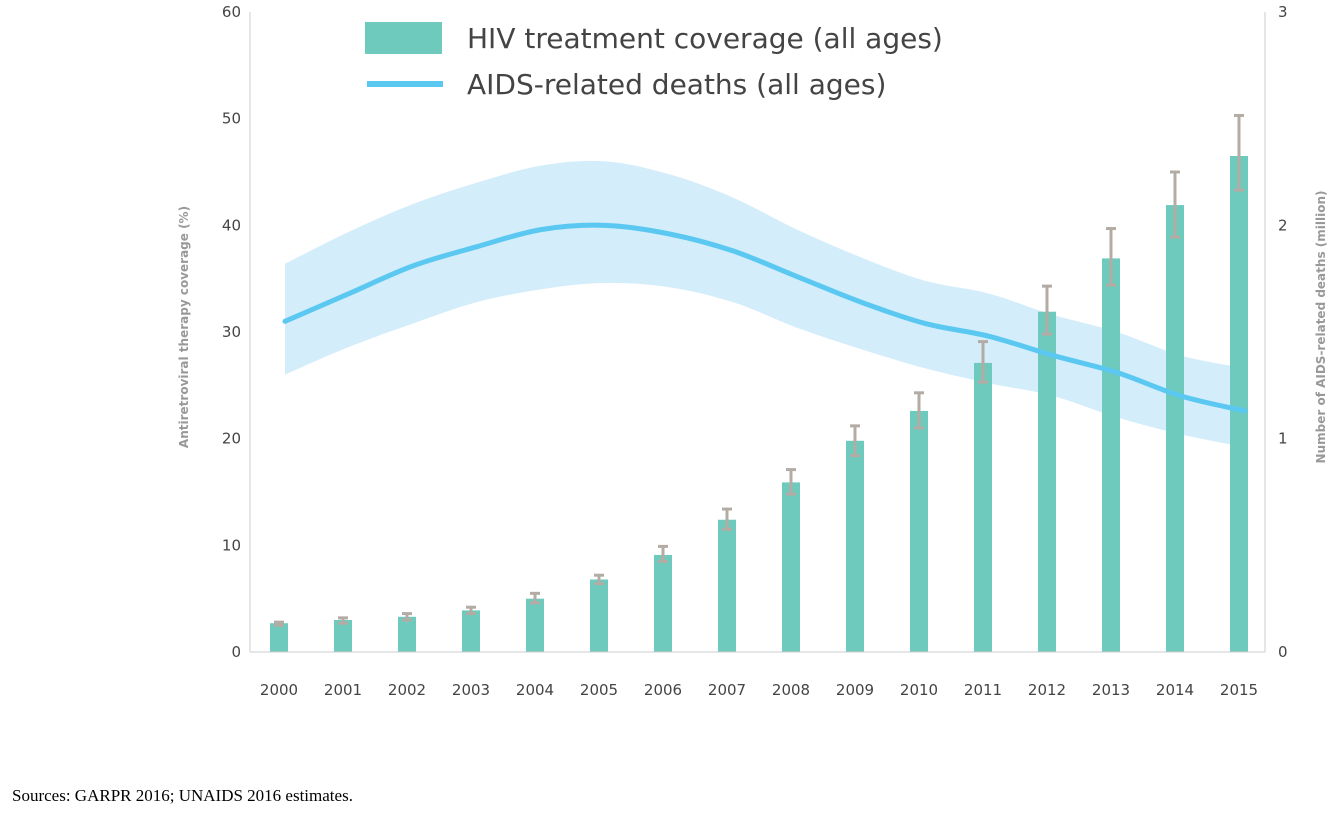 Image resolution: width=1343 pixels, height=818 pixels. I want to click on coverage-bar-2007, so click(727, 585).